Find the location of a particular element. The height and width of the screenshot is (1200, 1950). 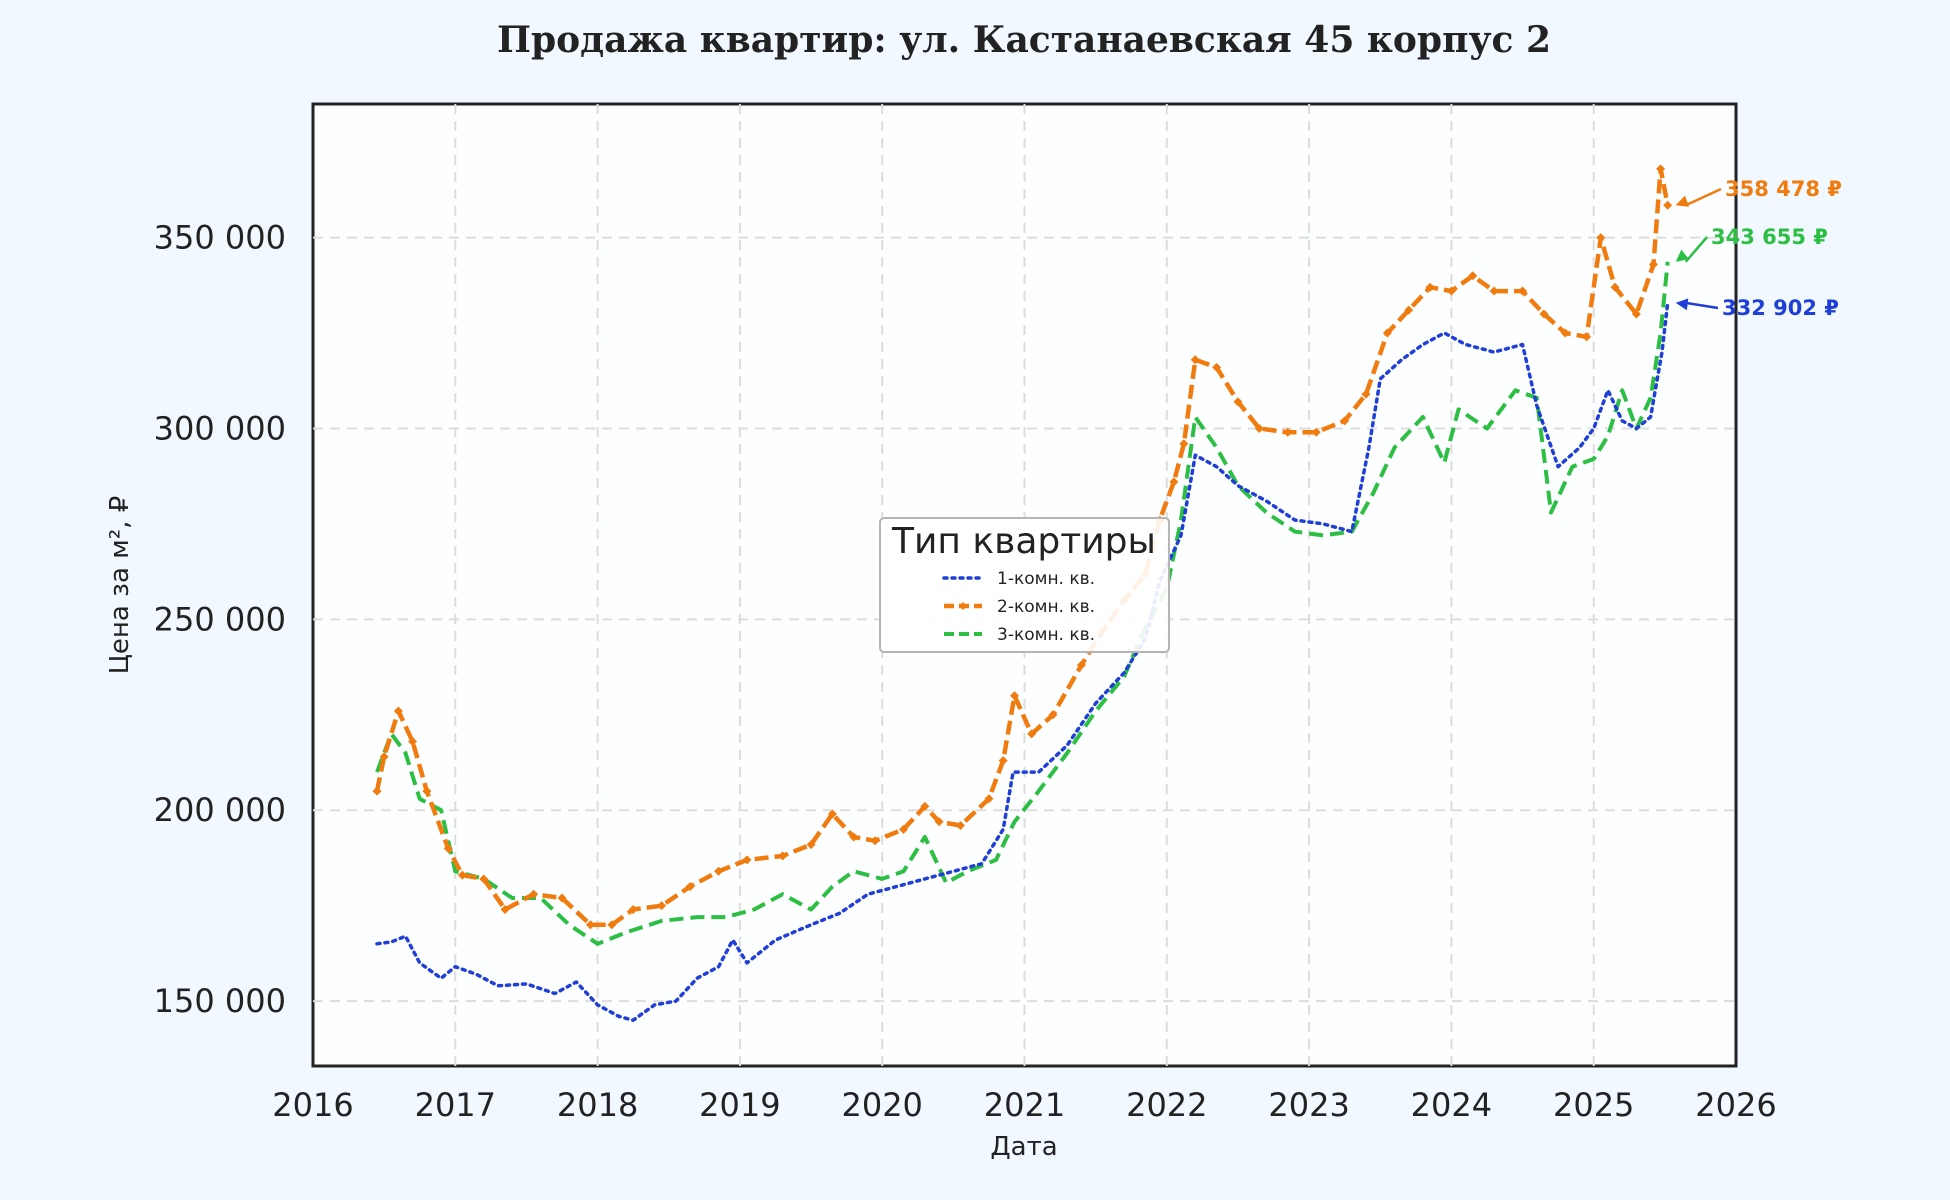

annotation: 358 478 ₽ is located at coordinates (1758, 192).